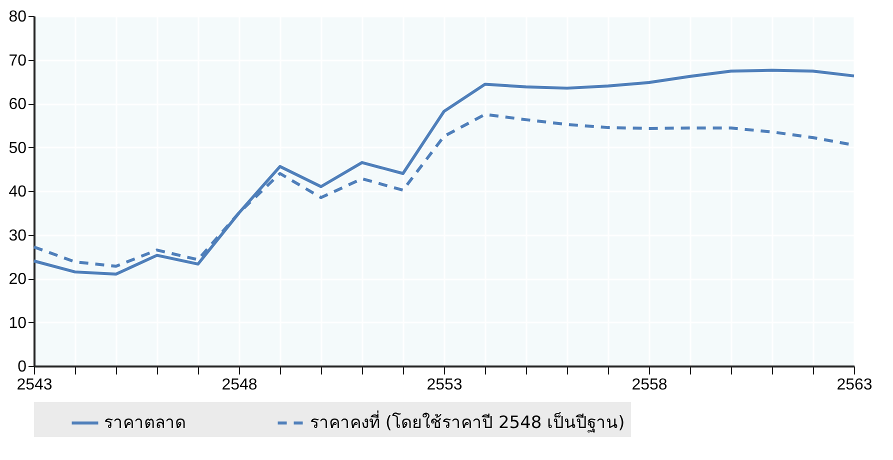 This screenshot has height=460, width=893. Describe the element at coordinates (17, 104) in the screenshot. I see `y-tick-label: 60` at that location.